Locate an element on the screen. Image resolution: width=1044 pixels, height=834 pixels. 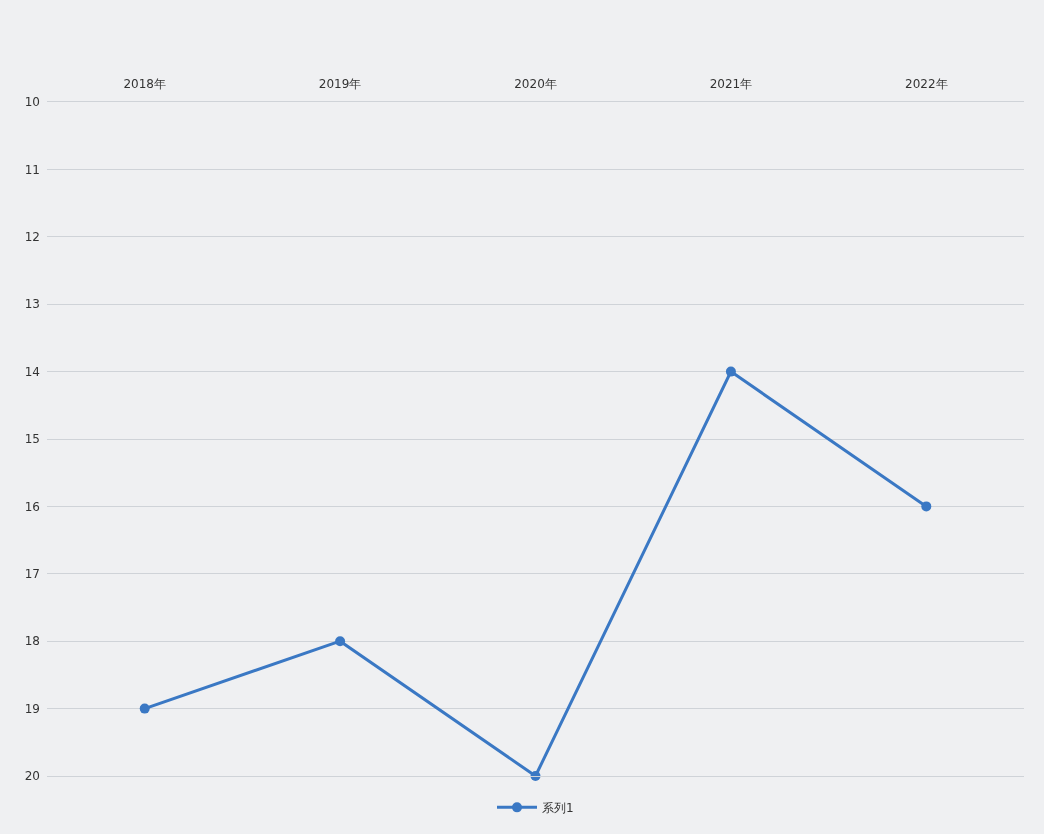
y-tick-label: 12 is located at coordinates (32, 237).